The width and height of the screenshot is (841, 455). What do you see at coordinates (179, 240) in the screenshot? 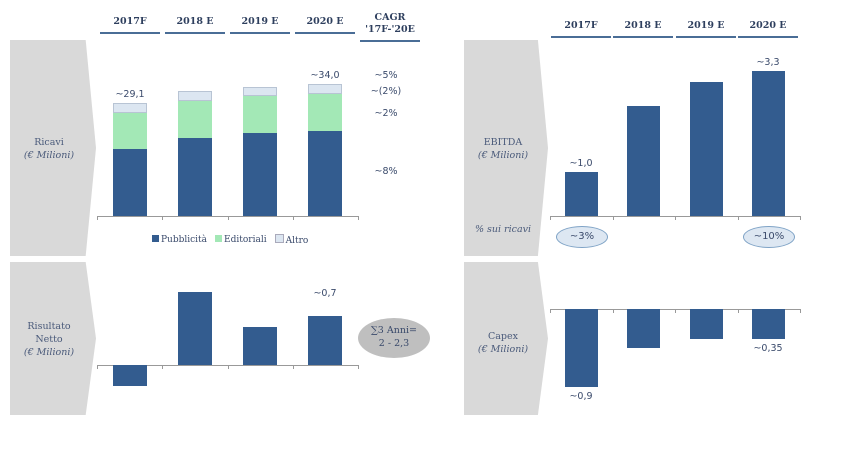
I see `legend-pubblicita: Pubblicità` at bounding box center [179, 240].